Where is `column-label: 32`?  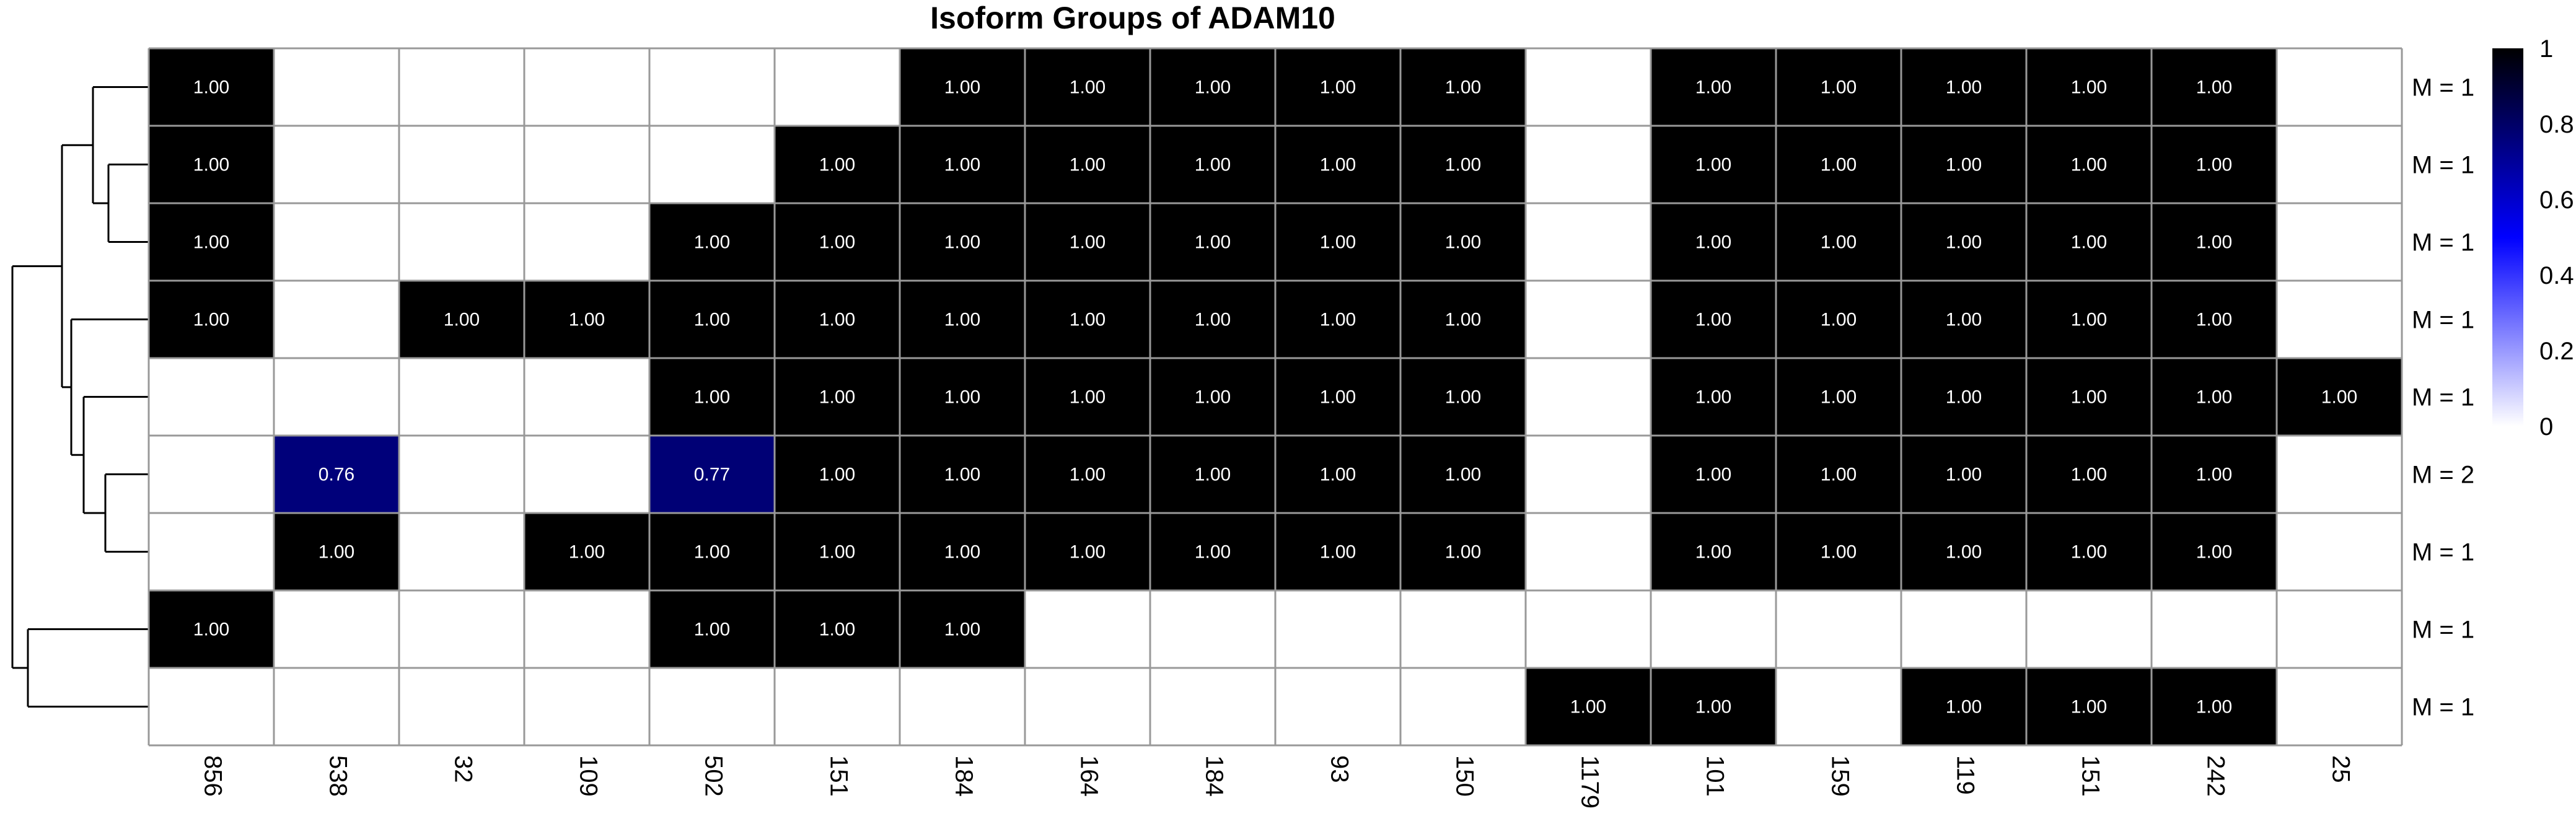 column-label: 32 is located at coordinates (463, 769).